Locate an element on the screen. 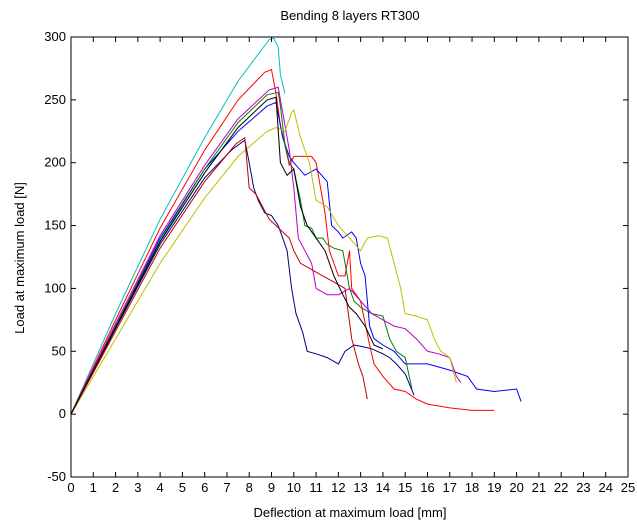 Image resolution: width=637 pixels, height=527 pixels. y-tick-label: 100 is located at coordinates (55, 287).